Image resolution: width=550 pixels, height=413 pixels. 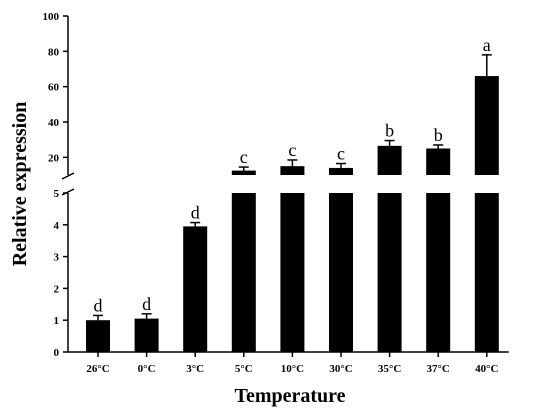 What do you see at coordinates (54, 123) in the screenshot?
I see `y-tick-label: 40` at bounding box center [54, 123].